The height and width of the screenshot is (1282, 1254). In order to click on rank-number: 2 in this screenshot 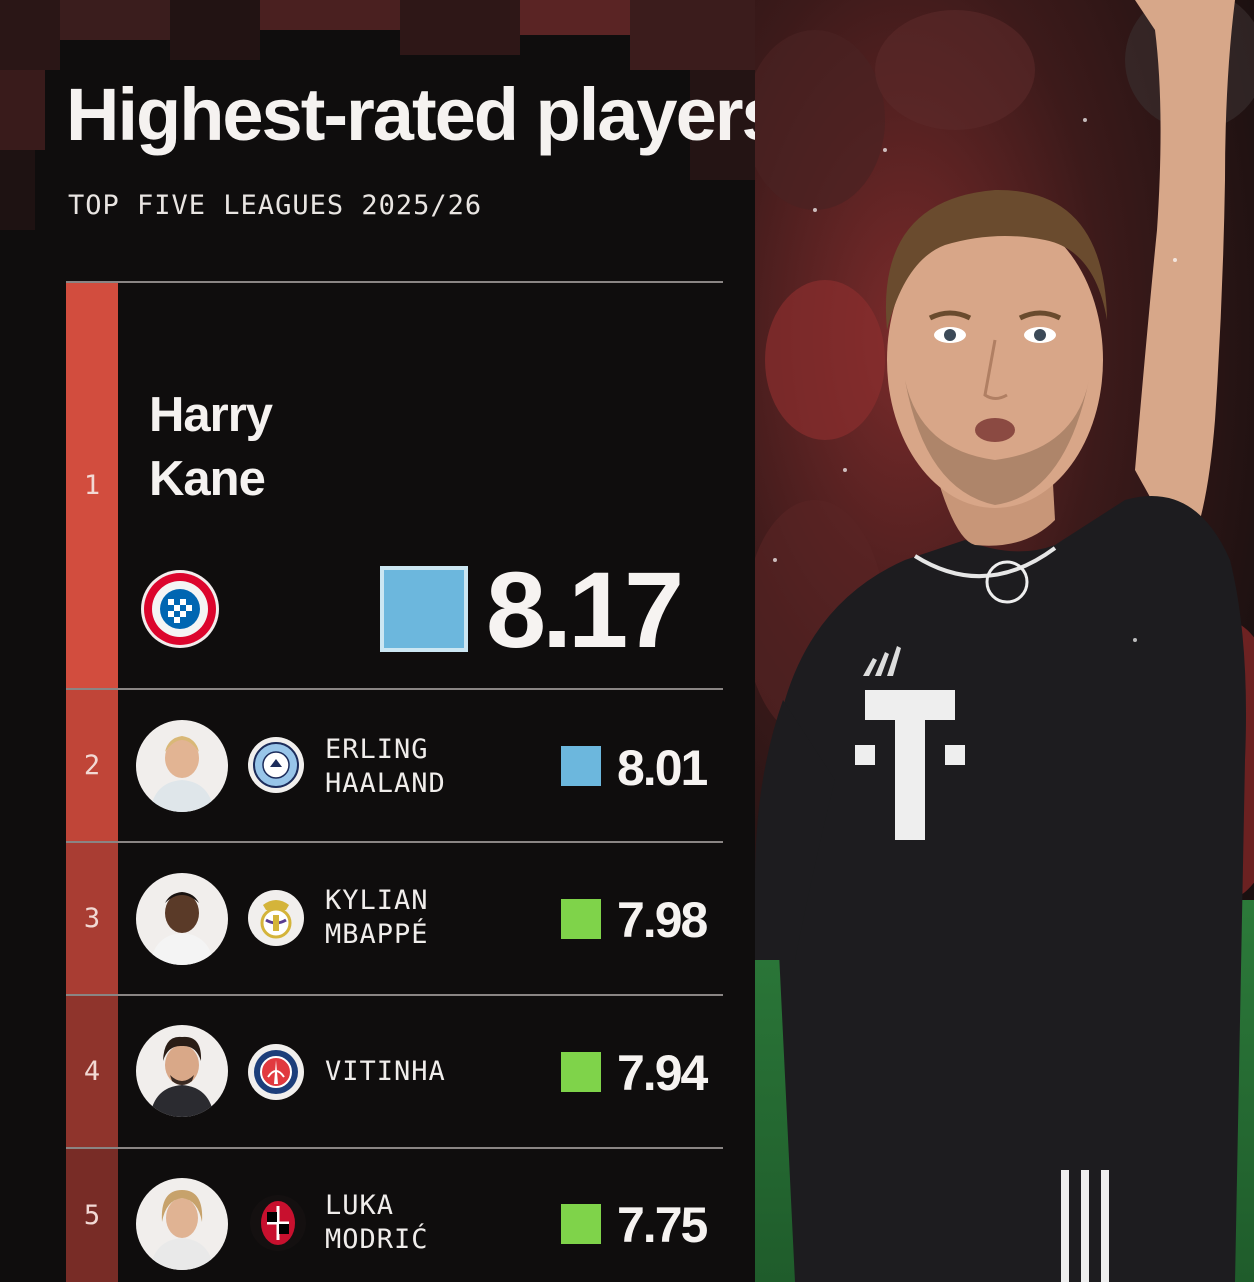, I will do `click(92, 765)`.